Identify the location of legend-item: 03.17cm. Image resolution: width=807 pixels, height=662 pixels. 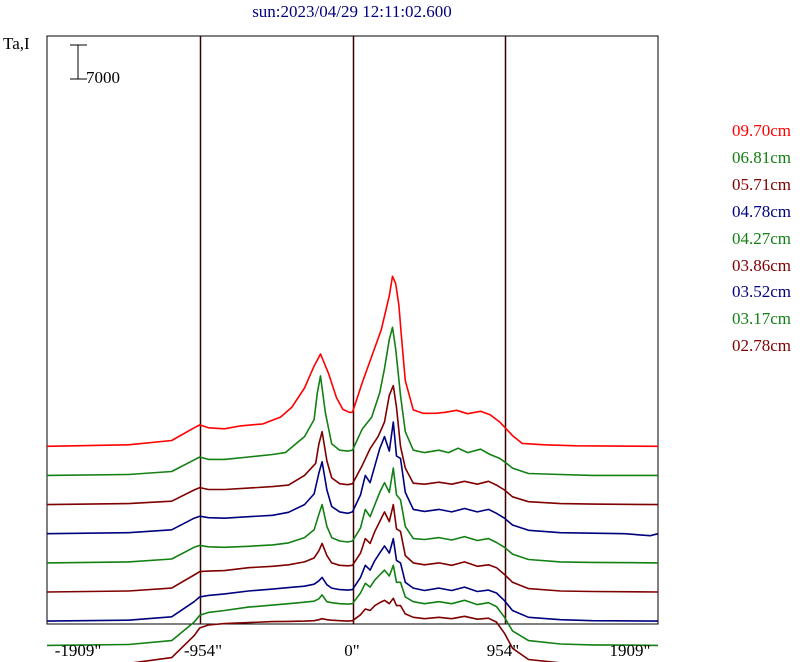
(762, 319).